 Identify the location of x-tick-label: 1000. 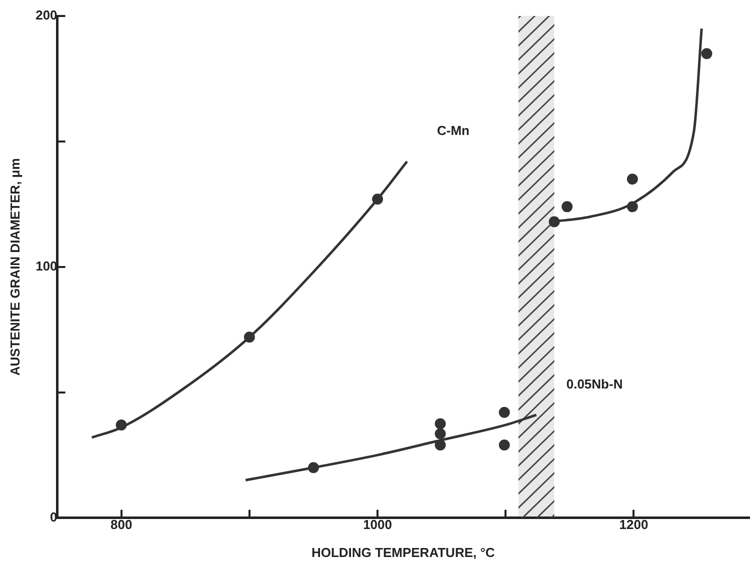
(377, 524).